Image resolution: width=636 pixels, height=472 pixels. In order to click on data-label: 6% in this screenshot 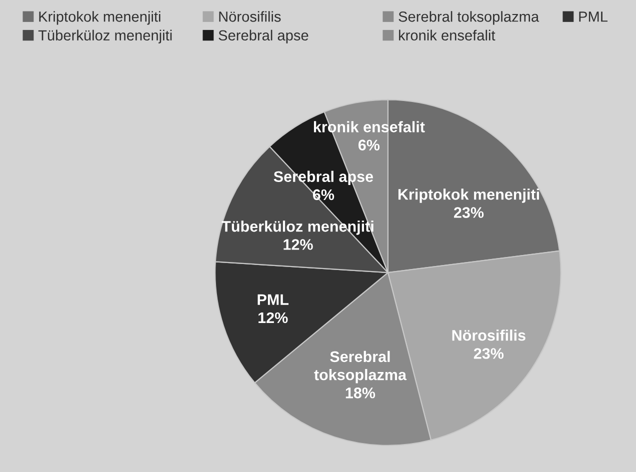, I will do `click(369, 145)`.